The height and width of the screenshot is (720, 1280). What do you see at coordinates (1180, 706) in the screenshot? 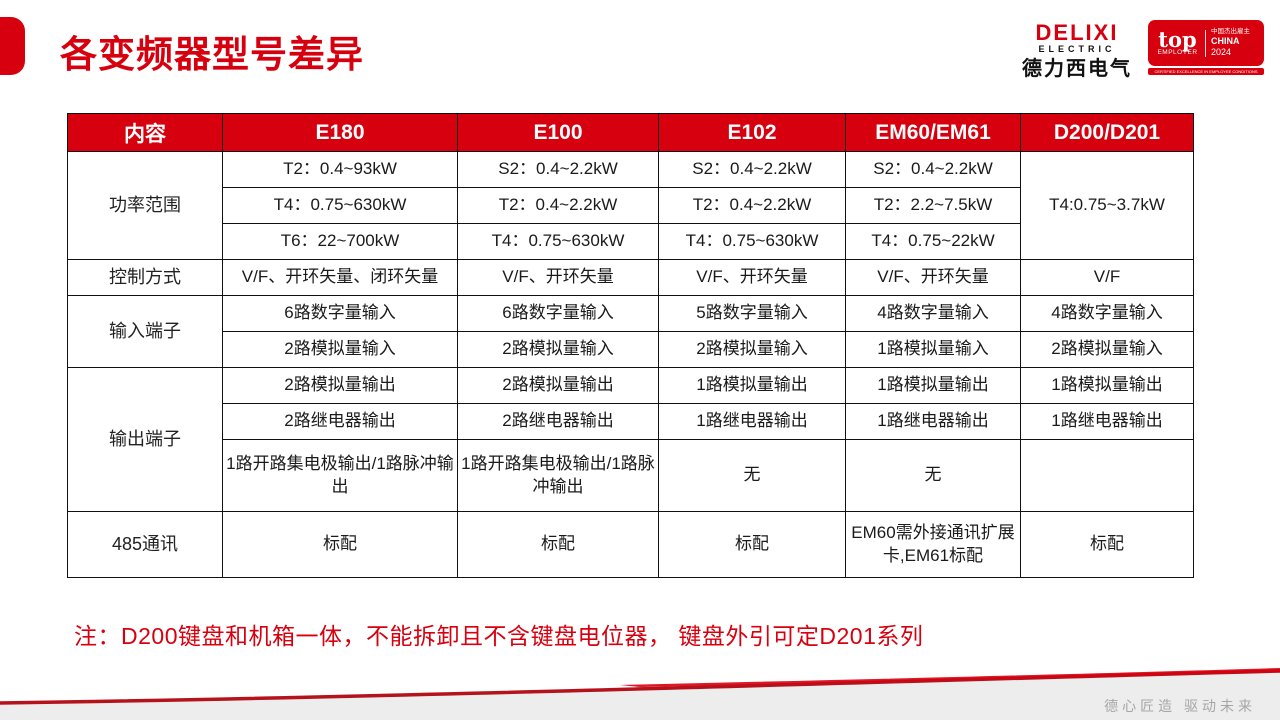
I see `footer-slogan: 德心匠造 驱动未来` at bounding box center [1180, 706].